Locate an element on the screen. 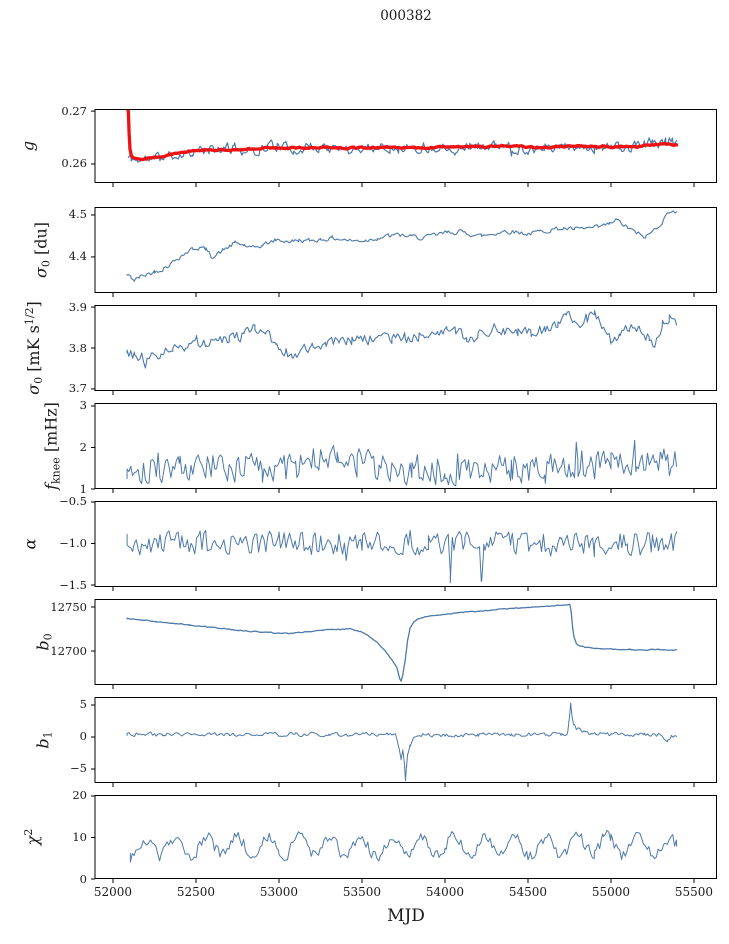  panel-alpha is located at coordinates (404, 546).